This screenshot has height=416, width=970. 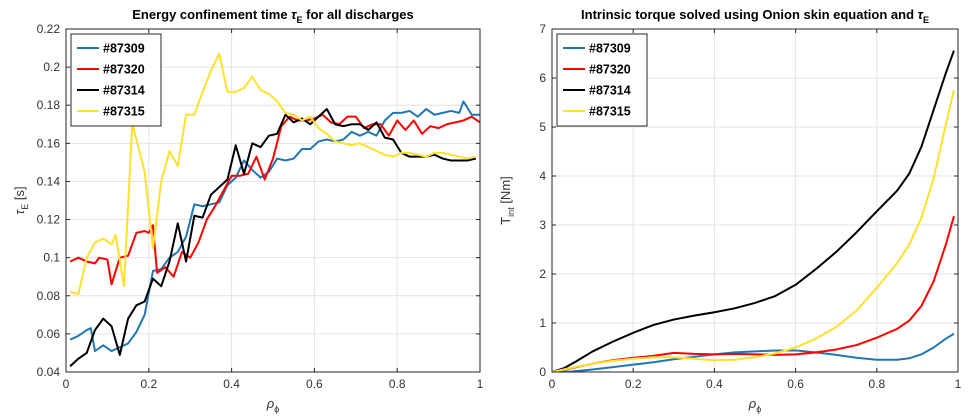 I want to click on y-tick-label: 4, so click(x=542, y=176).